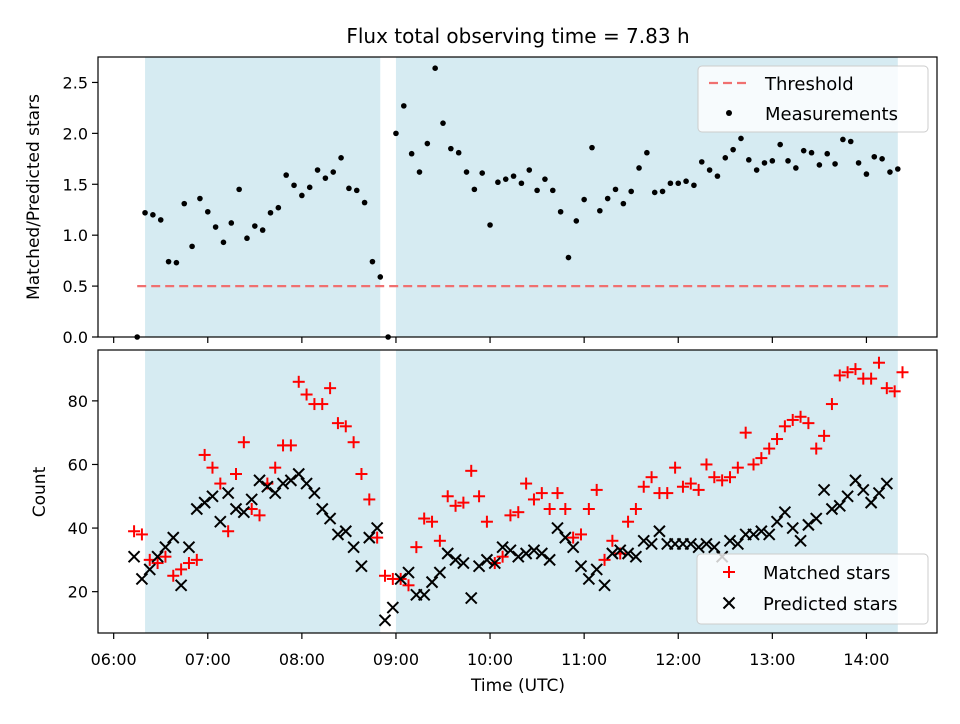 The image size is (960, 724). I want to click on legend-predicted-marker, so click(729, 603).